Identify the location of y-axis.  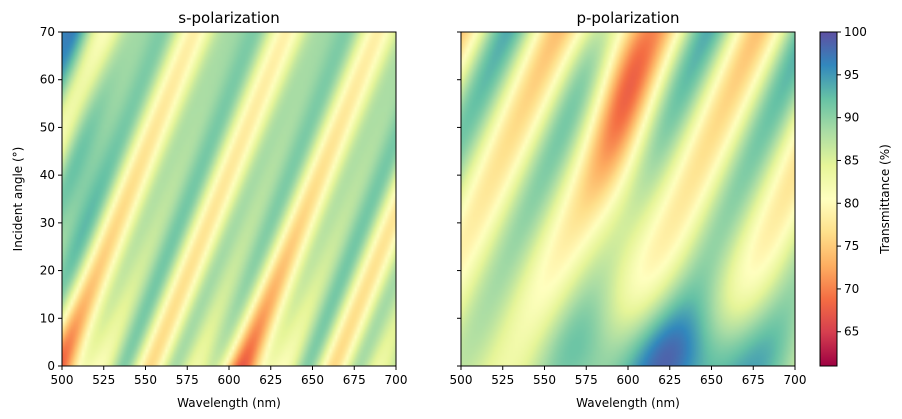
(459, 199).